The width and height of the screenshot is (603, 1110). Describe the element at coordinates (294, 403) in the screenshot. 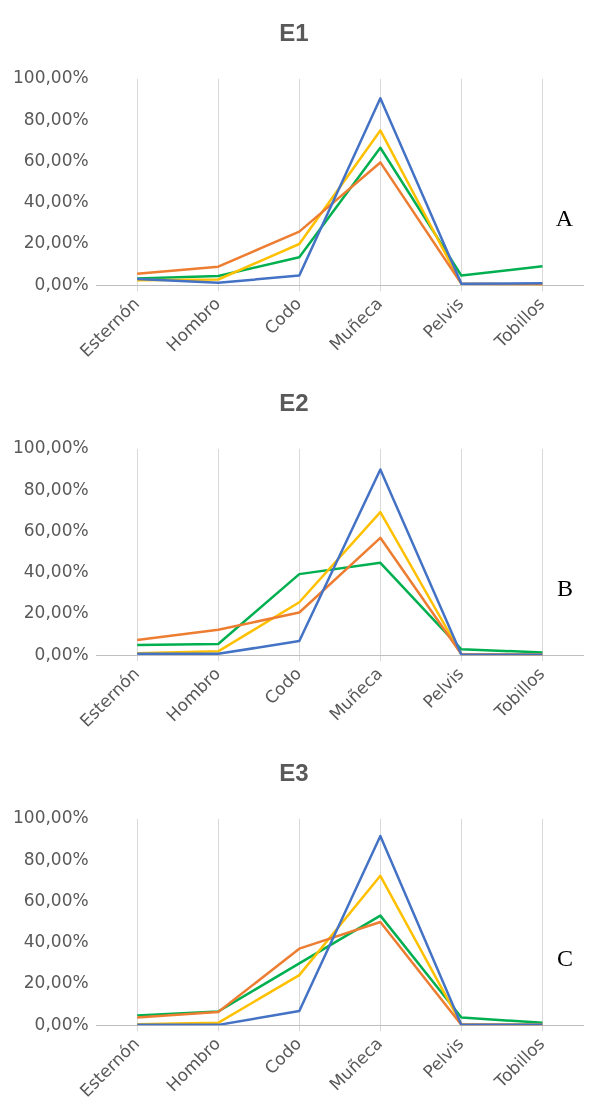

I see `chart-title: E2` at that location.